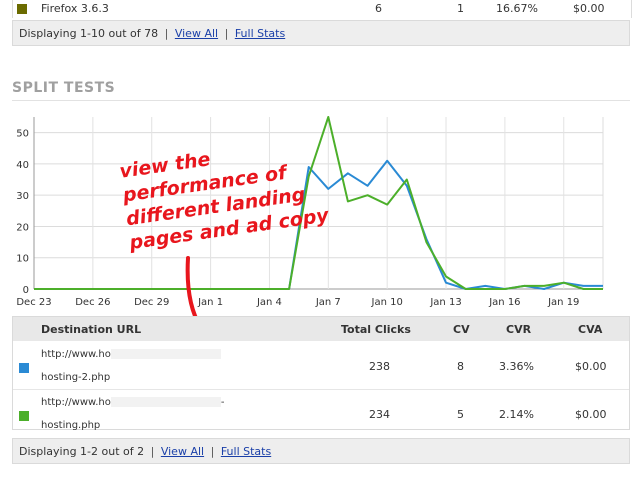 The height and width of the screenshot is (480, 640). I want to click on browser-col4: $0.00, so click(589, 8).